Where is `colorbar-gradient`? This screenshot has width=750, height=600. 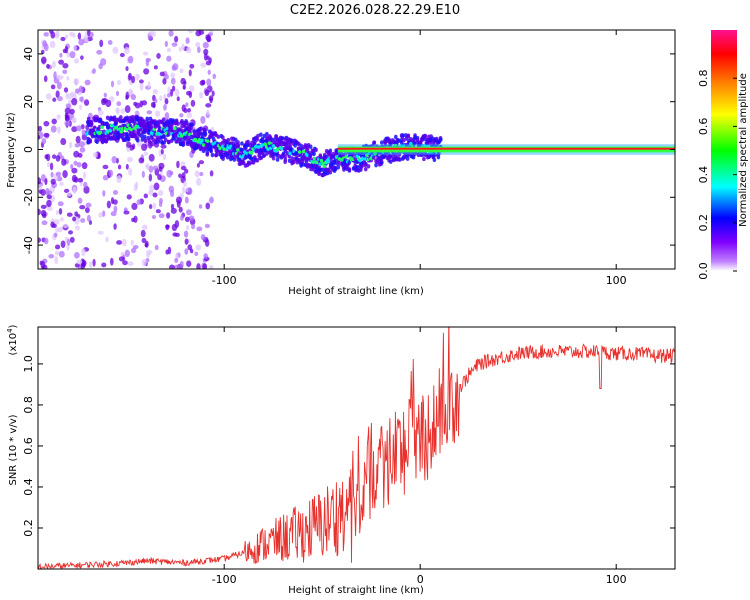
colorbar-gradient is located at coordinates (724, 150).